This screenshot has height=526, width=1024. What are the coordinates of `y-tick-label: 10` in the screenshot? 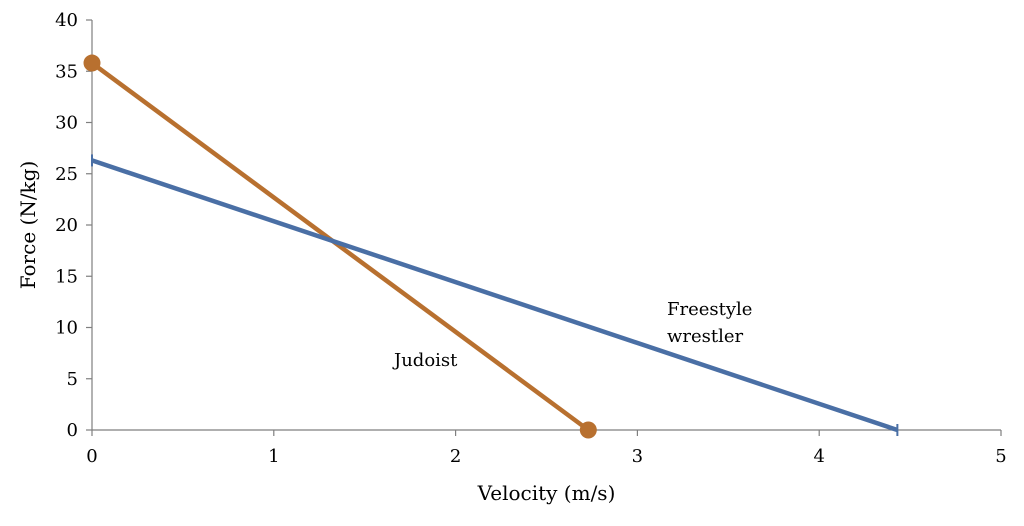 It's located at (66, 328).